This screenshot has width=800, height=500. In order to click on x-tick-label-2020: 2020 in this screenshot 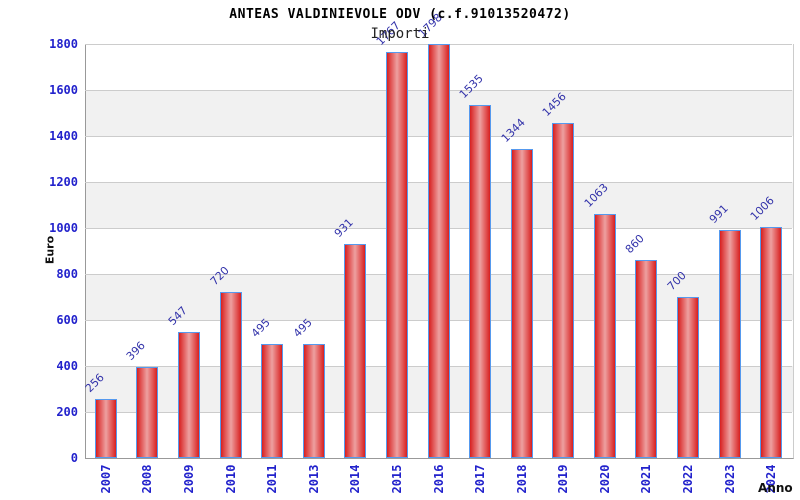, I will do `click(604, 479)`.